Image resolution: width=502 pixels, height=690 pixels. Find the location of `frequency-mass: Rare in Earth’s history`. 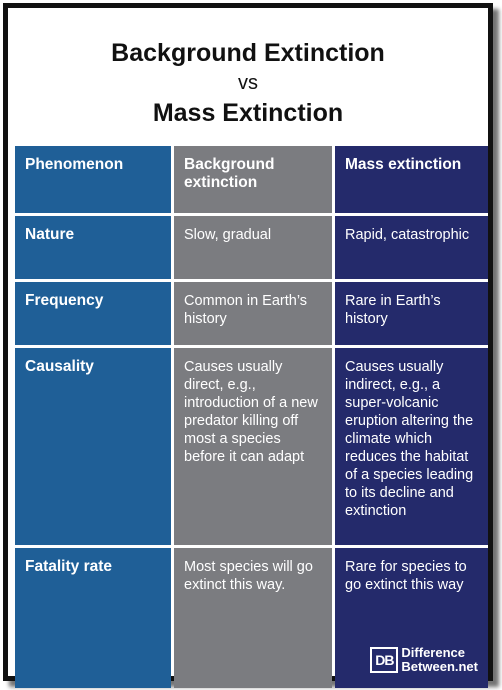

frequency-mass: Rare in Earth’s history is located at coordinates (411, 313).